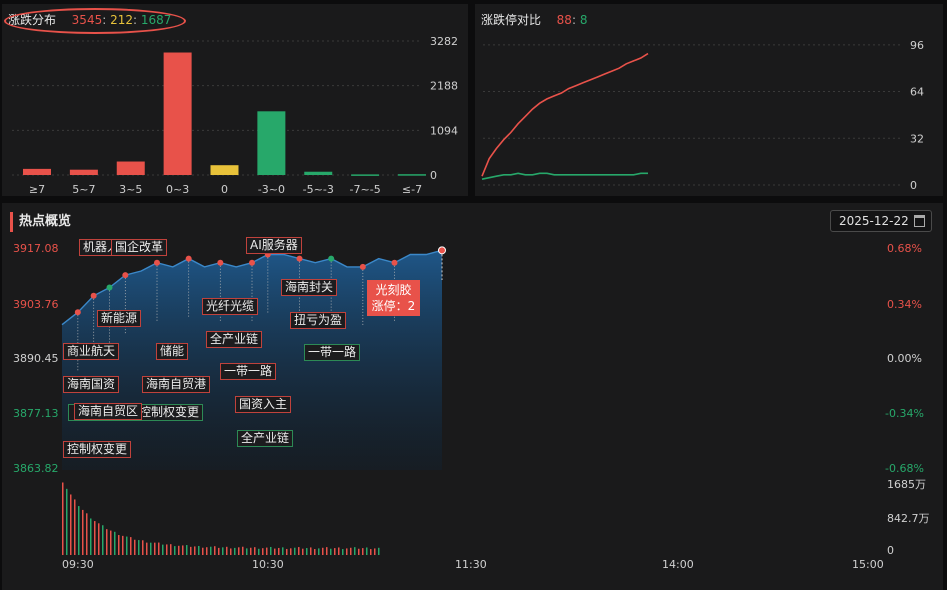 This screenshot has height=590, width=947. Describe the element at coordinates (95, 21) in the screenshot. I see `highlight-ellipse` at that location.